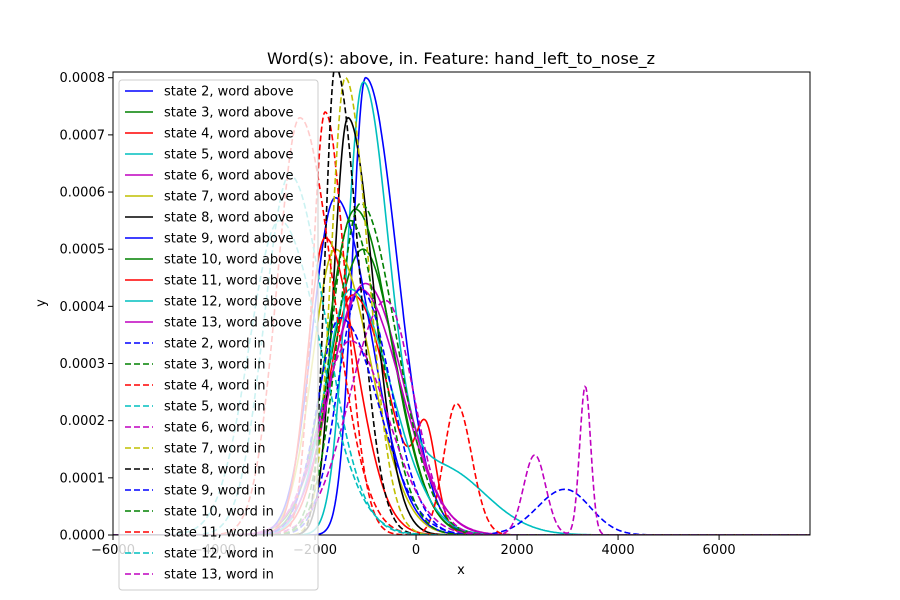 The width and height of the screenshot is (900, 600). Describe the element at coordinates (618, 550) in the screenshot. I see `x-tick-label: 4000` at that location.